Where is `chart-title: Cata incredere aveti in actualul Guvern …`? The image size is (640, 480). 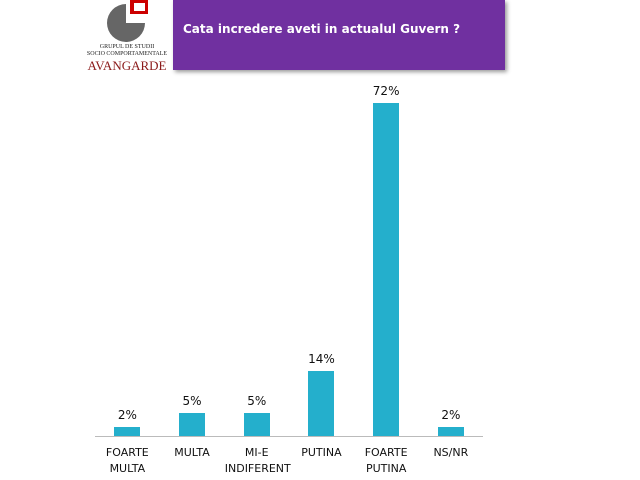 chart-title: Cata incredere aveti in actualul Guvern … is located at coordinates (322, 29).